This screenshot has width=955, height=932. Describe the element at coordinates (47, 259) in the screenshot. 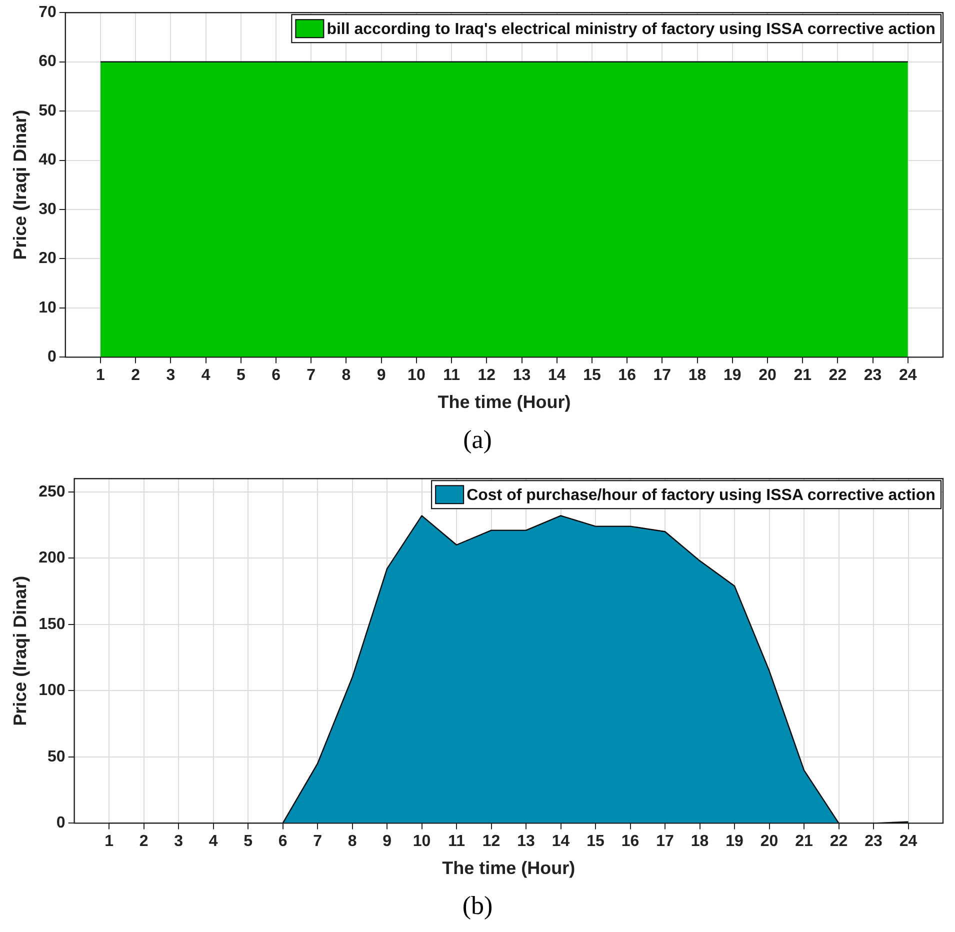

I see `y-tick-label: 20` at that location.